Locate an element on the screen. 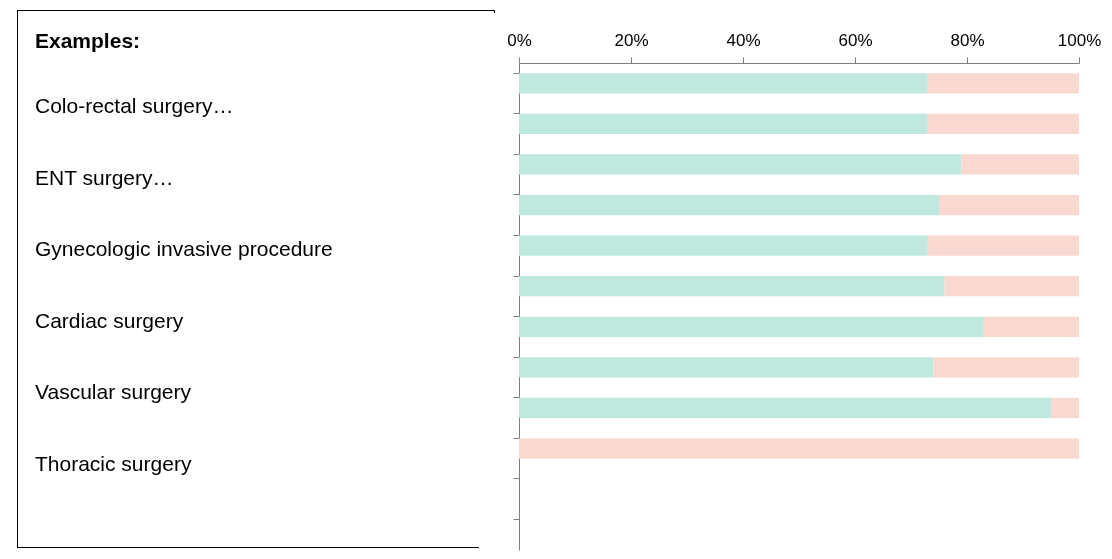  text: Vascular surgery is located at coordinates (113, 392).